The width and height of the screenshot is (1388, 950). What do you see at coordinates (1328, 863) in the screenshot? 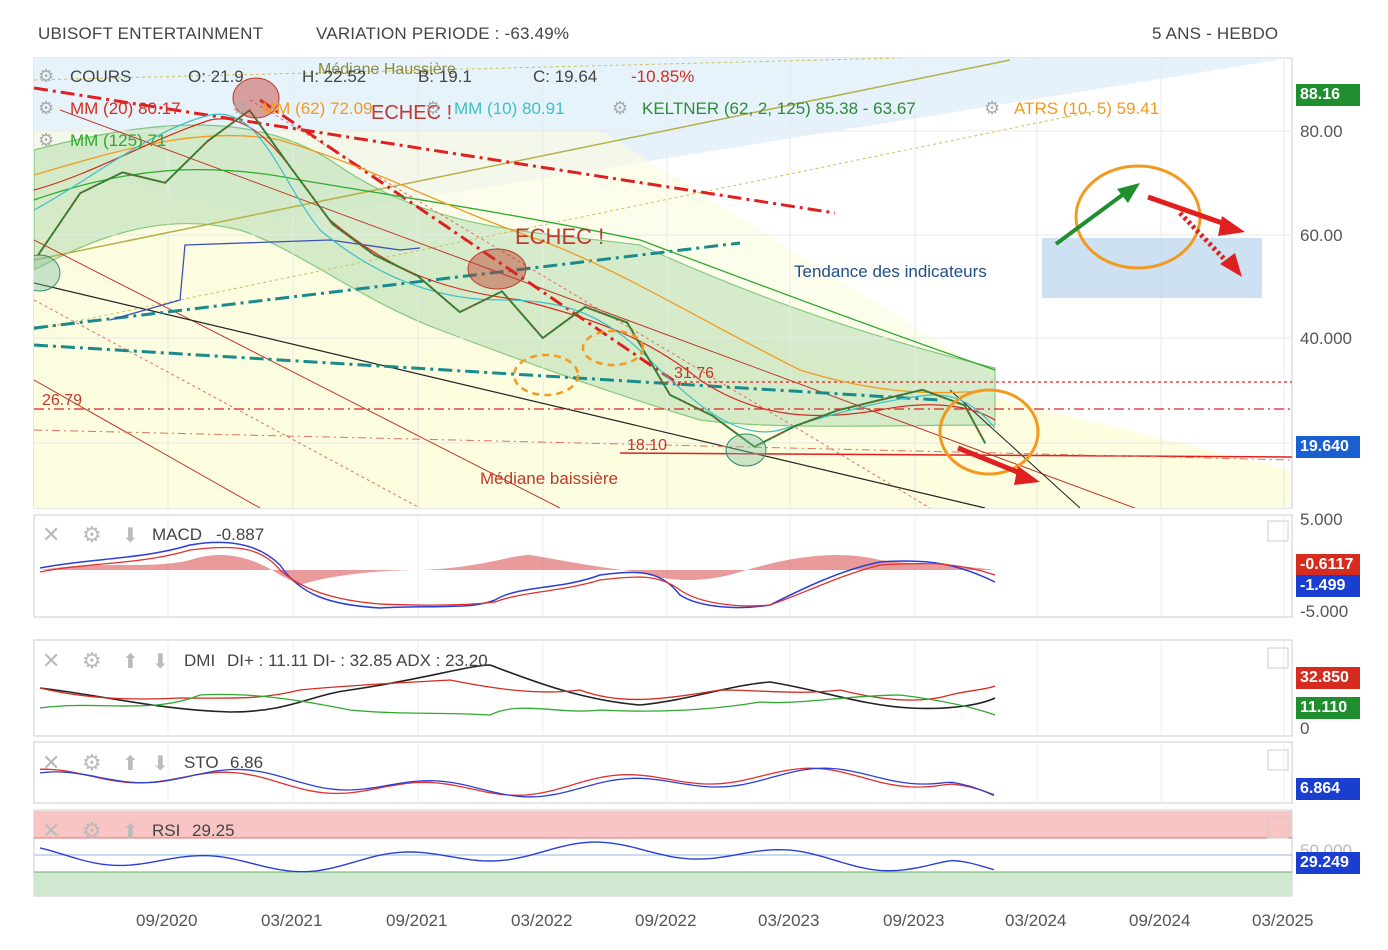
I see `rsi-badge: 29.249` at bounding box center [1328, 863].